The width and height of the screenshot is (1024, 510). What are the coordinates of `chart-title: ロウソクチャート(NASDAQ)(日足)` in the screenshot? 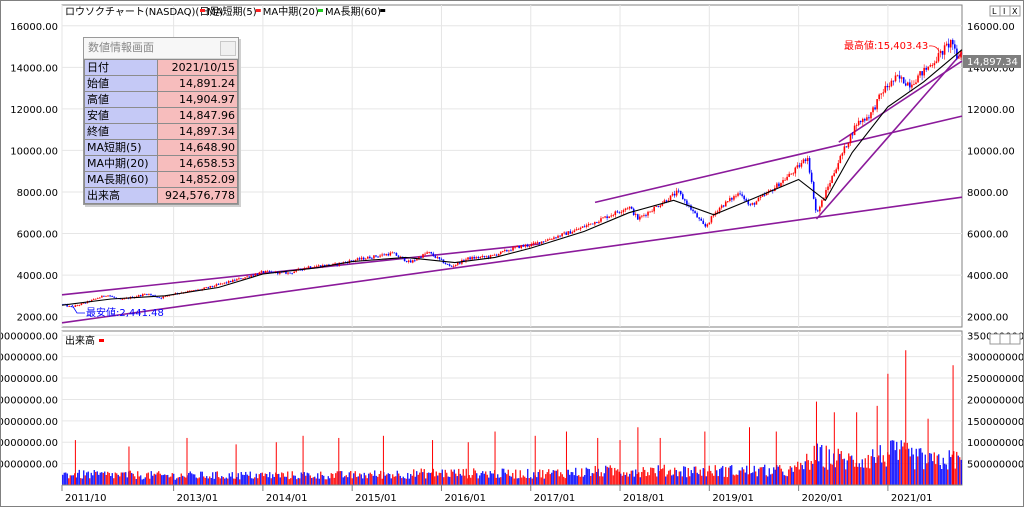 It's located at (144, 12).